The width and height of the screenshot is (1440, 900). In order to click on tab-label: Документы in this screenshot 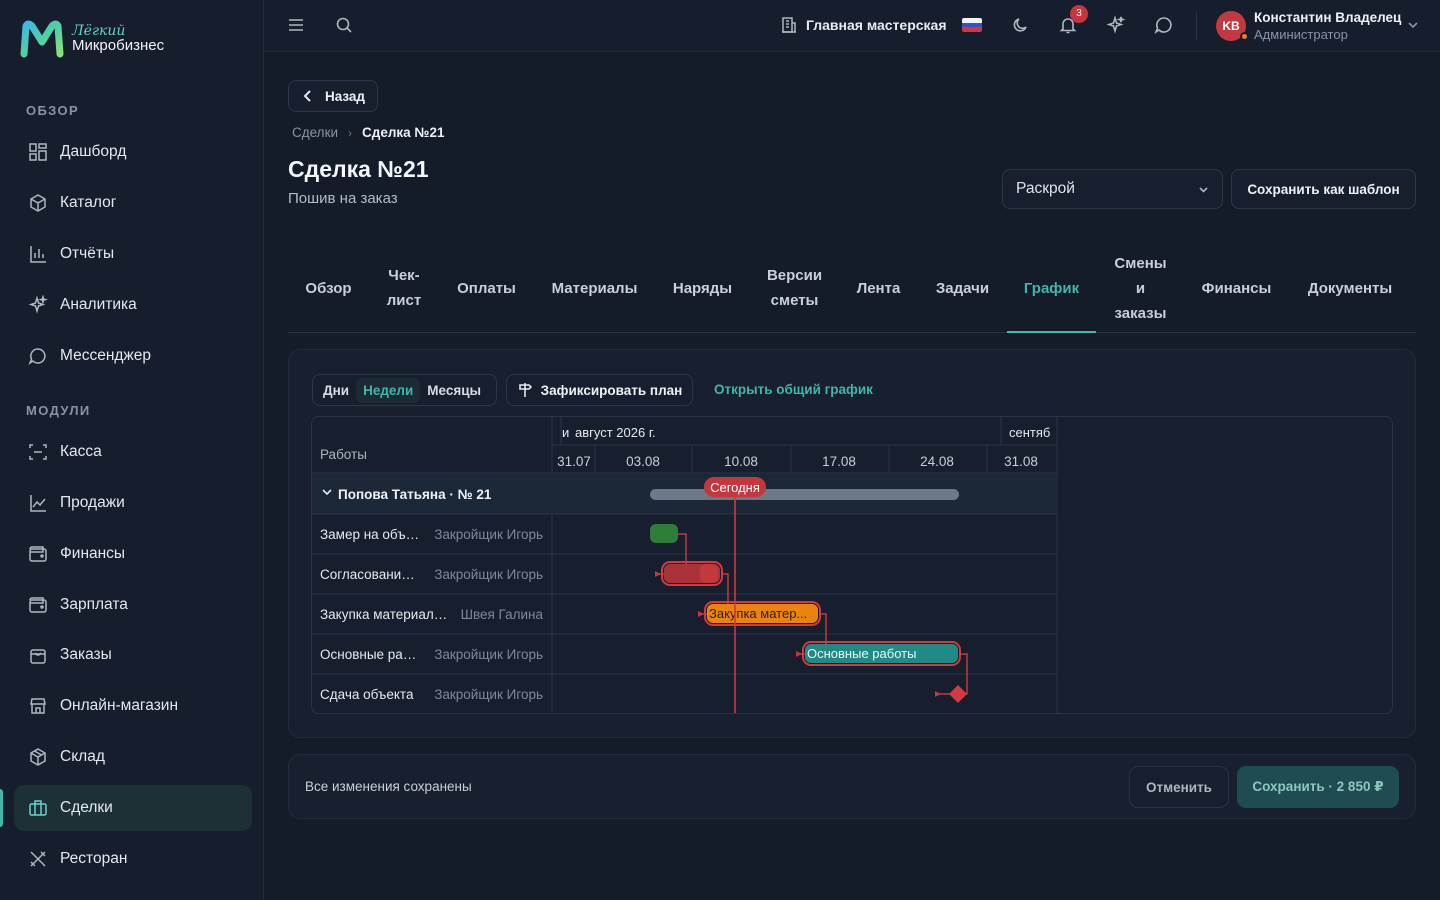, I will do `click(1350, 288)`.